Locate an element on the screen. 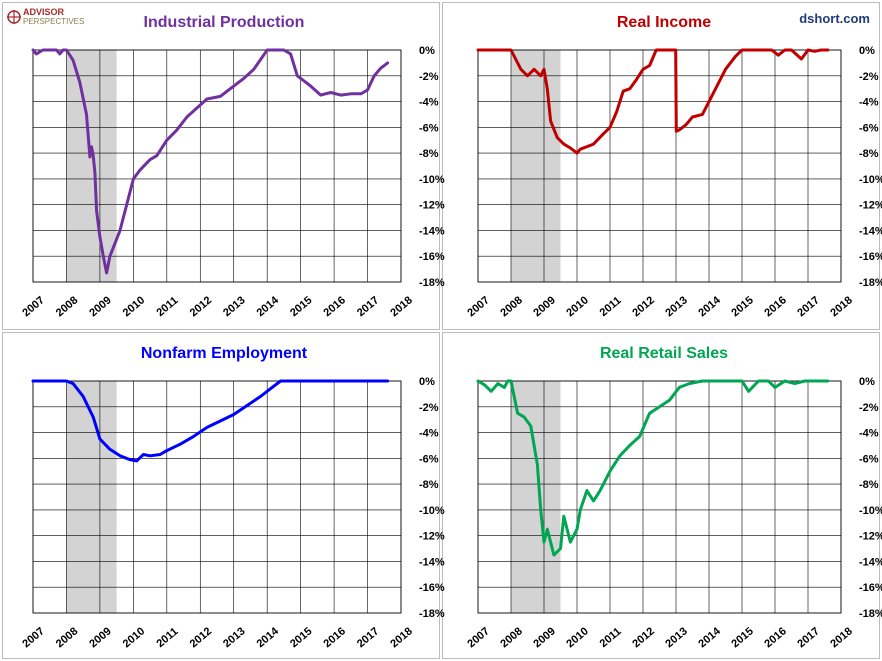  chart-title: Industrial Production is located at coordinates (224, 22).